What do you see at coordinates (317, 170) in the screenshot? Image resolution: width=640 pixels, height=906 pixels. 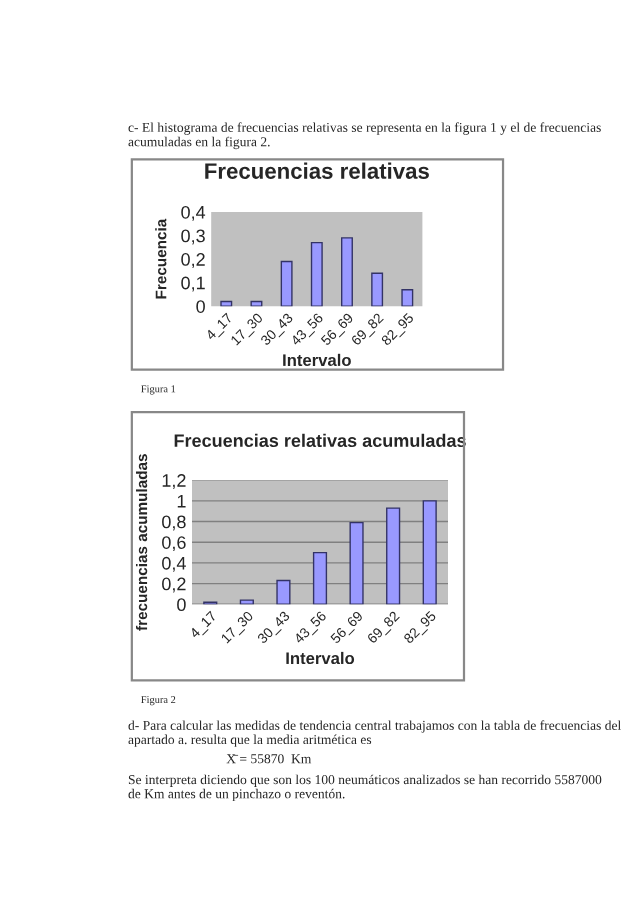 I see `chart-title: Frecuencias relativas` at bounding box center [317, 170].